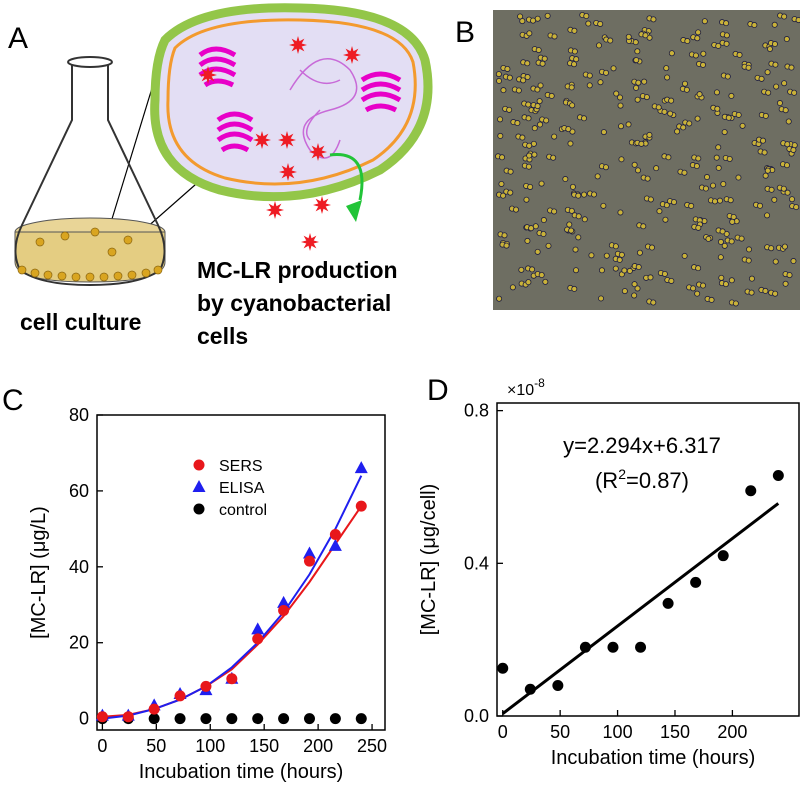  What do you see at coordinates (280, 143) in the screenshot?
I see `toxin-markers` at bounding box center [280, 143].